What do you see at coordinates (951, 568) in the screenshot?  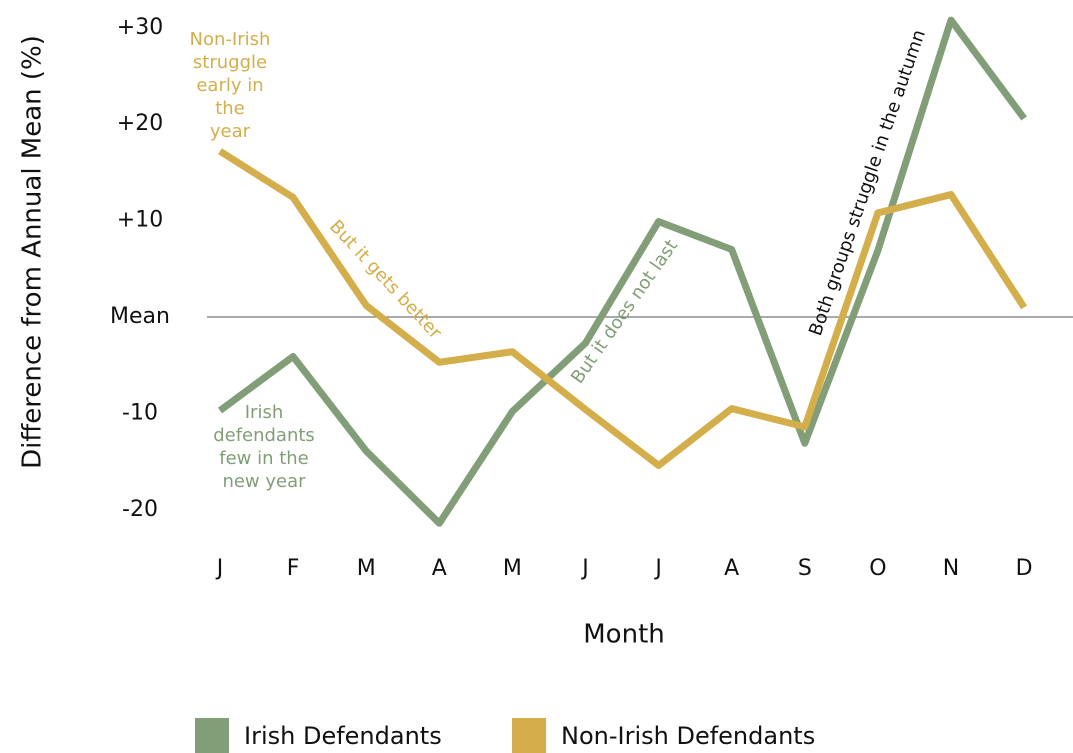 I see `x-tick-label: N` at bounding box center [951, 568].